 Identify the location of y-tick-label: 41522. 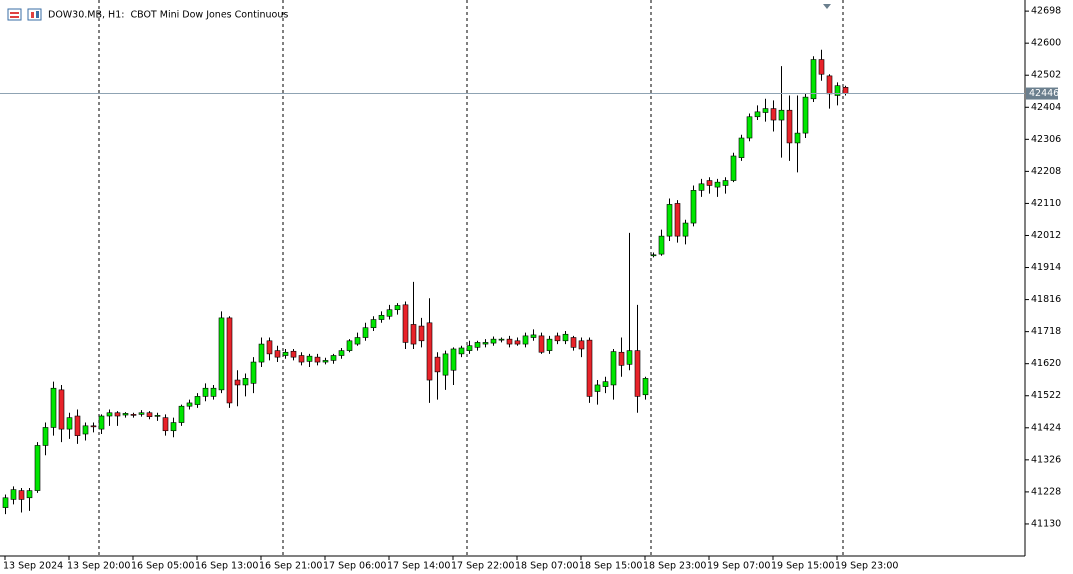
(1046, 395).